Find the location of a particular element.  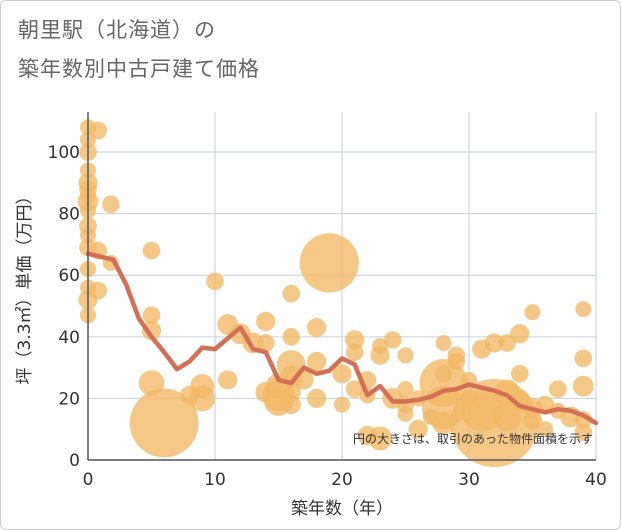

x-axis-label: 築年数（年） is located at coordinates (342, 509).